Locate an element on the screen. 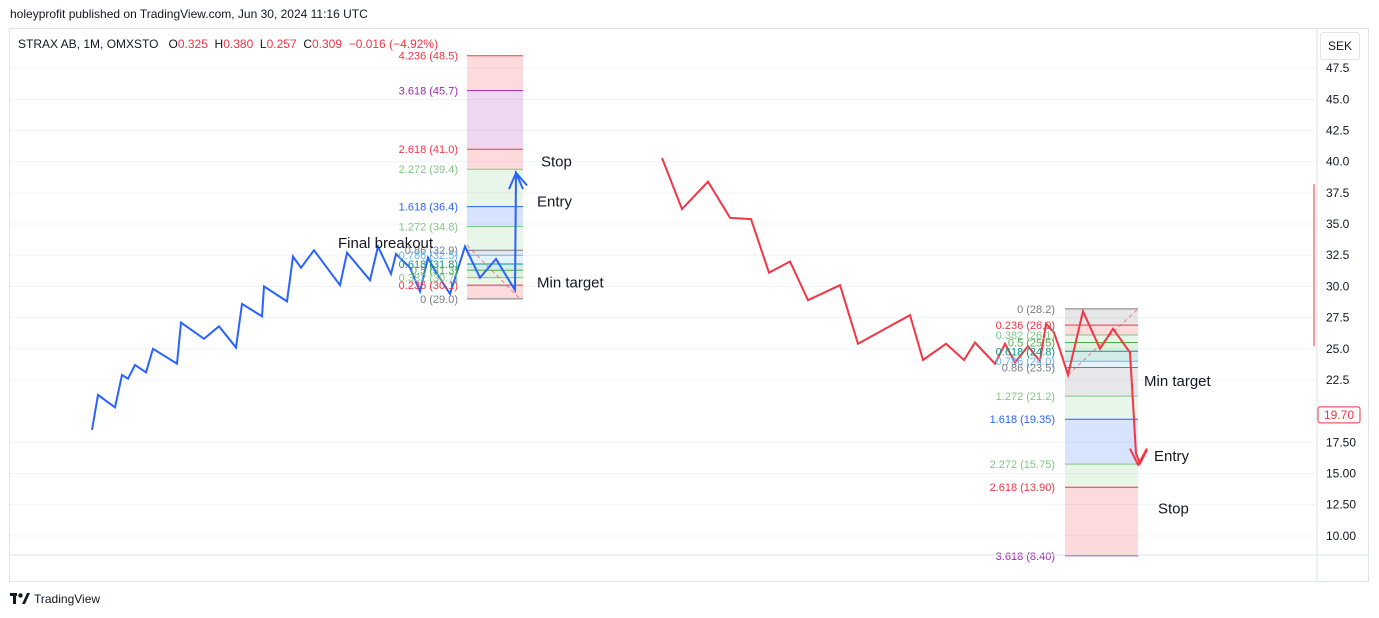 This screenshot has height=618, width=1379. y-tick-label: 35.0 is located at coordinates (1338, 224).